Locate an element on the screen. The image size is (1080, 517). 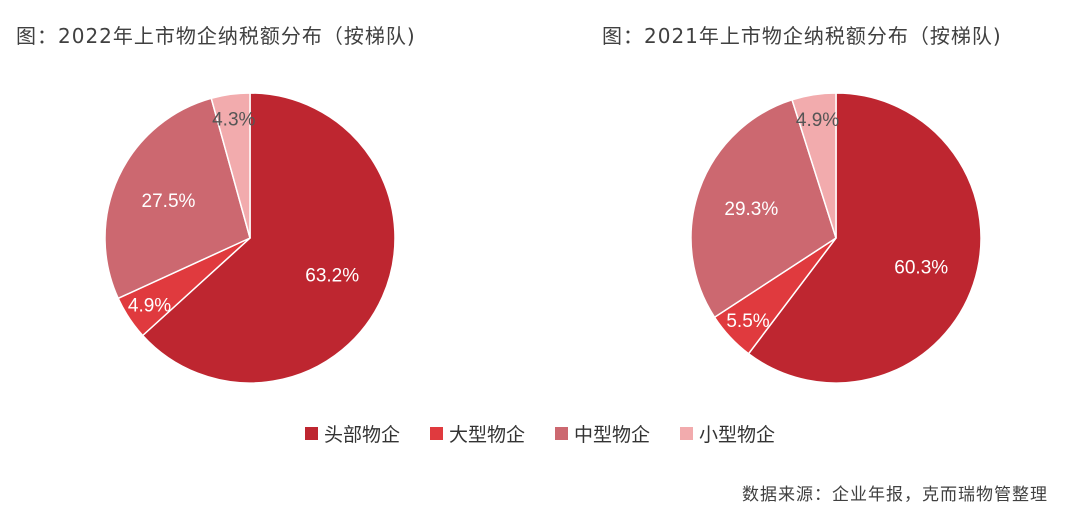
pie-label-small: 4.9% is located at coordinates (817, 120).